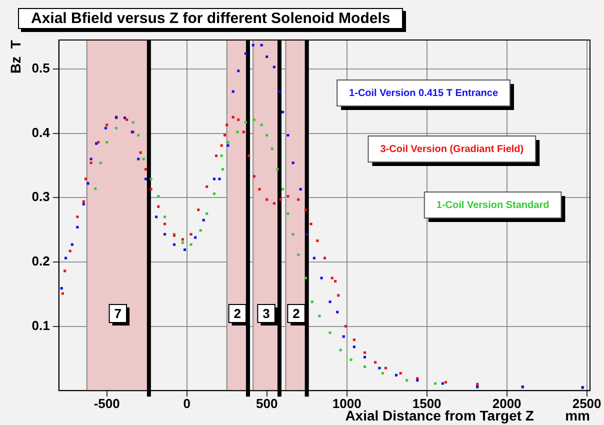 Image resolution: width=604 pixels, height=425 pixels. Describe the element at coordinates (211, 18) in the screenshot. I see `chart-title: Axial Bfield versus Z for different Solenoid Models` at that location.